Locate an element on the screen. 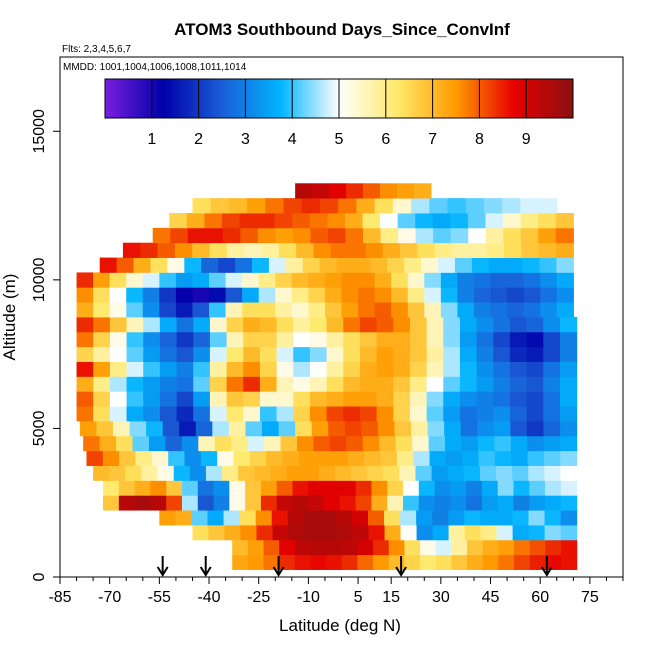 The image size is (650, 650). x-tick-label: -40 is located at coordinates (208, 597).